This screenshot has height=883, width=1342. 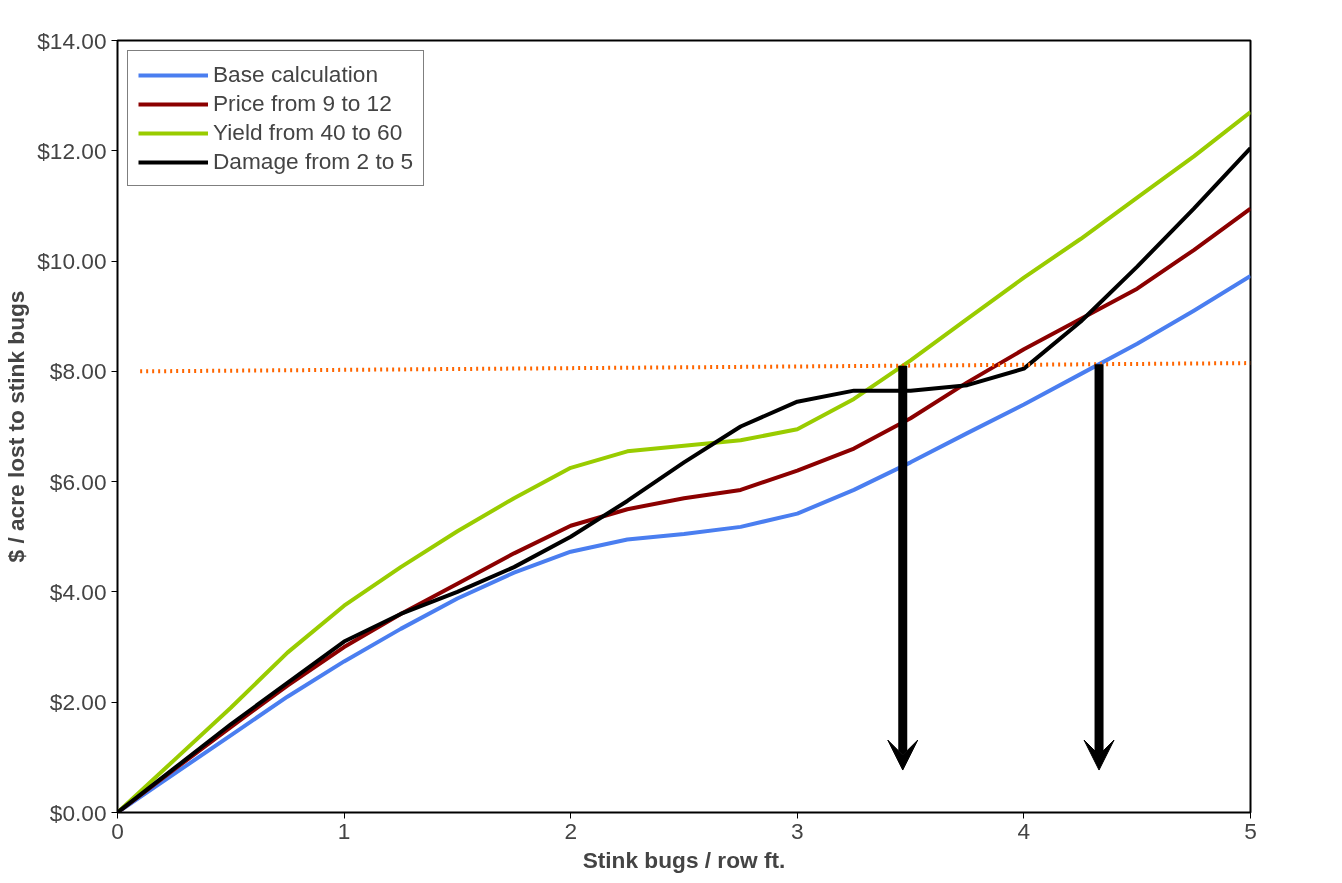 I want to click on x-axis-title: Stink bugs / row ft., so click(x=684, y=859).